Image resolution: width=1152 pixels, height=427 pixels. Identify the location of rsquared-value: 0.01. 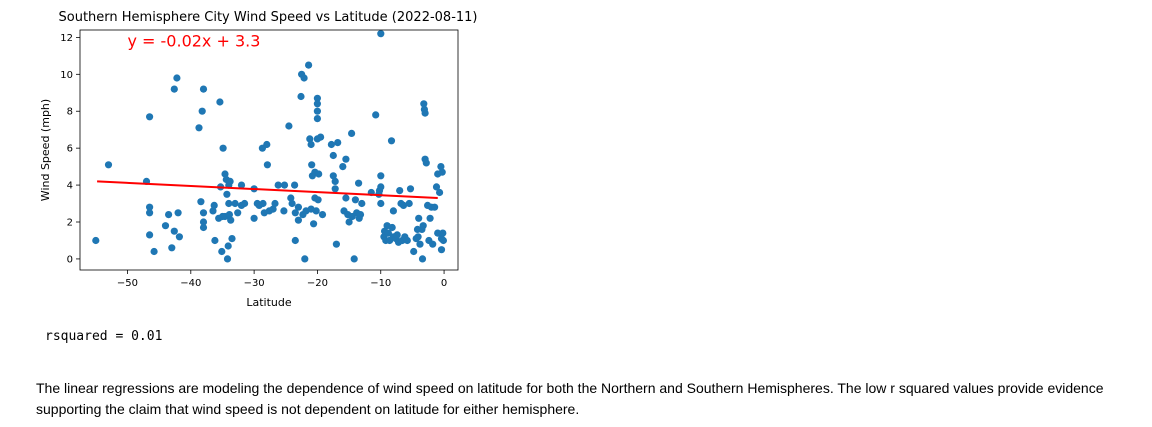
(147, 336).